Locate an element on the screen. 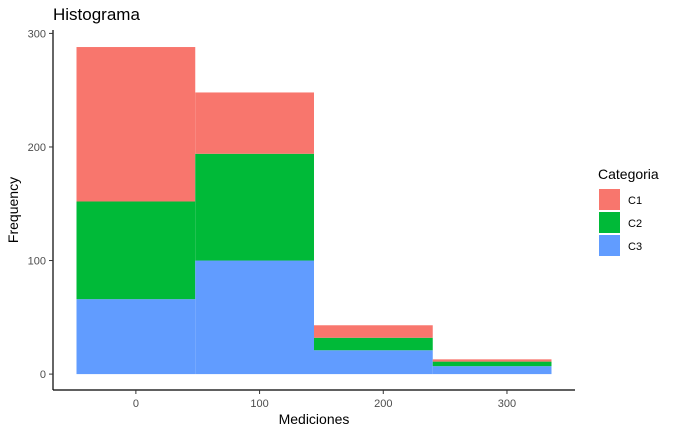 This screenshot has height=435, width=675. x-tick-label-100: 100 is located at coordinates (259, 404).